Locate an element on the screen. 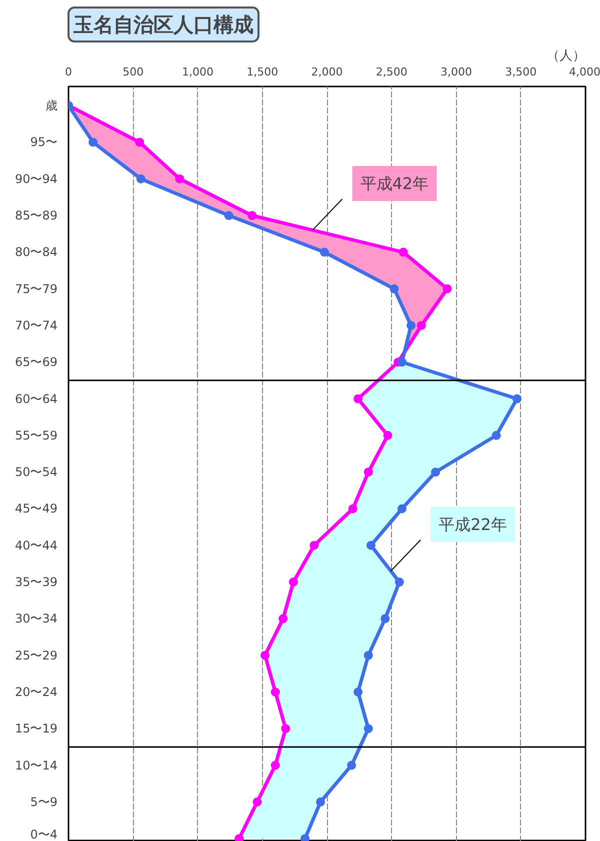 The image size is (600, 841). y-tick-label: 45〜49 is located at coordinates (36, 509).